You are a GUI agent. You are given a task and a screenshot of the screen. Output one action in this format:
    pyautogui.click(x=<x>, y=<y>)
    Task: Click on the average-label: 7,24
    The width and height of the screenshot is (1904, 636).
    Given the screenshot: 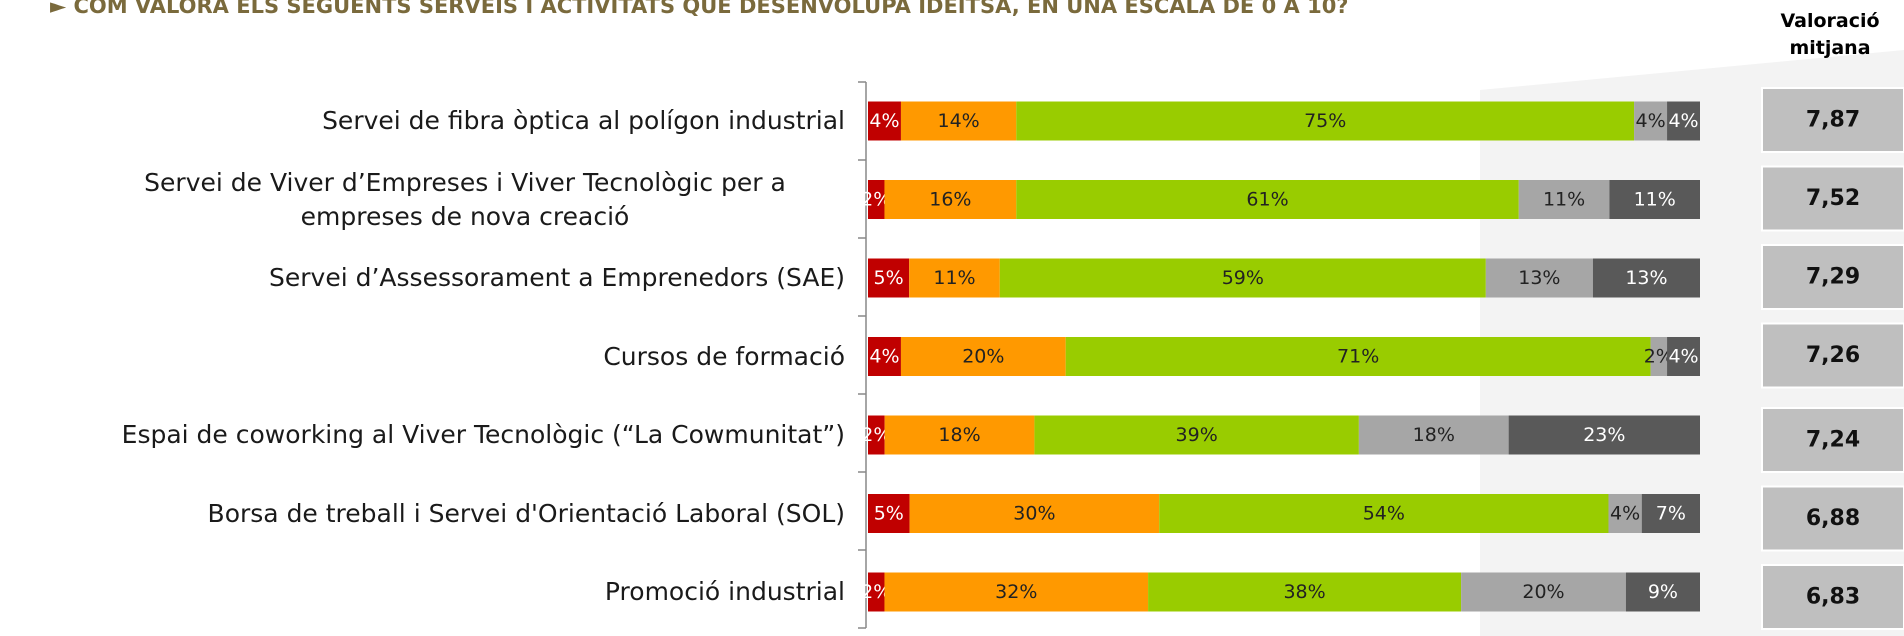 What is the action you would take?
    pyautogui.click(x=1833, y=440)
    